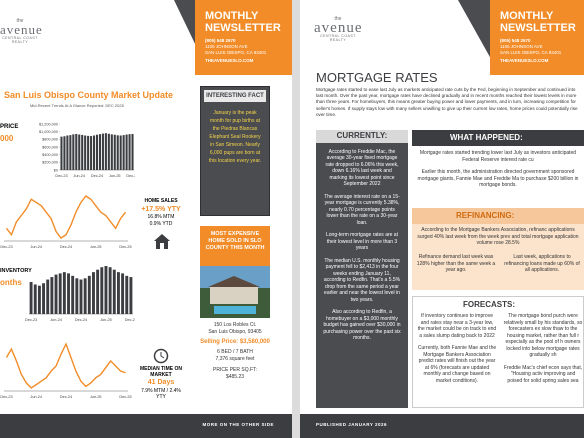 The width and height of the screenshot is (584, 438). What do you see at coordinates (235, 325) in the screenshot?
I see `expensive-address: 150 Los Robles Ct.` at bounding box center [235, 325].